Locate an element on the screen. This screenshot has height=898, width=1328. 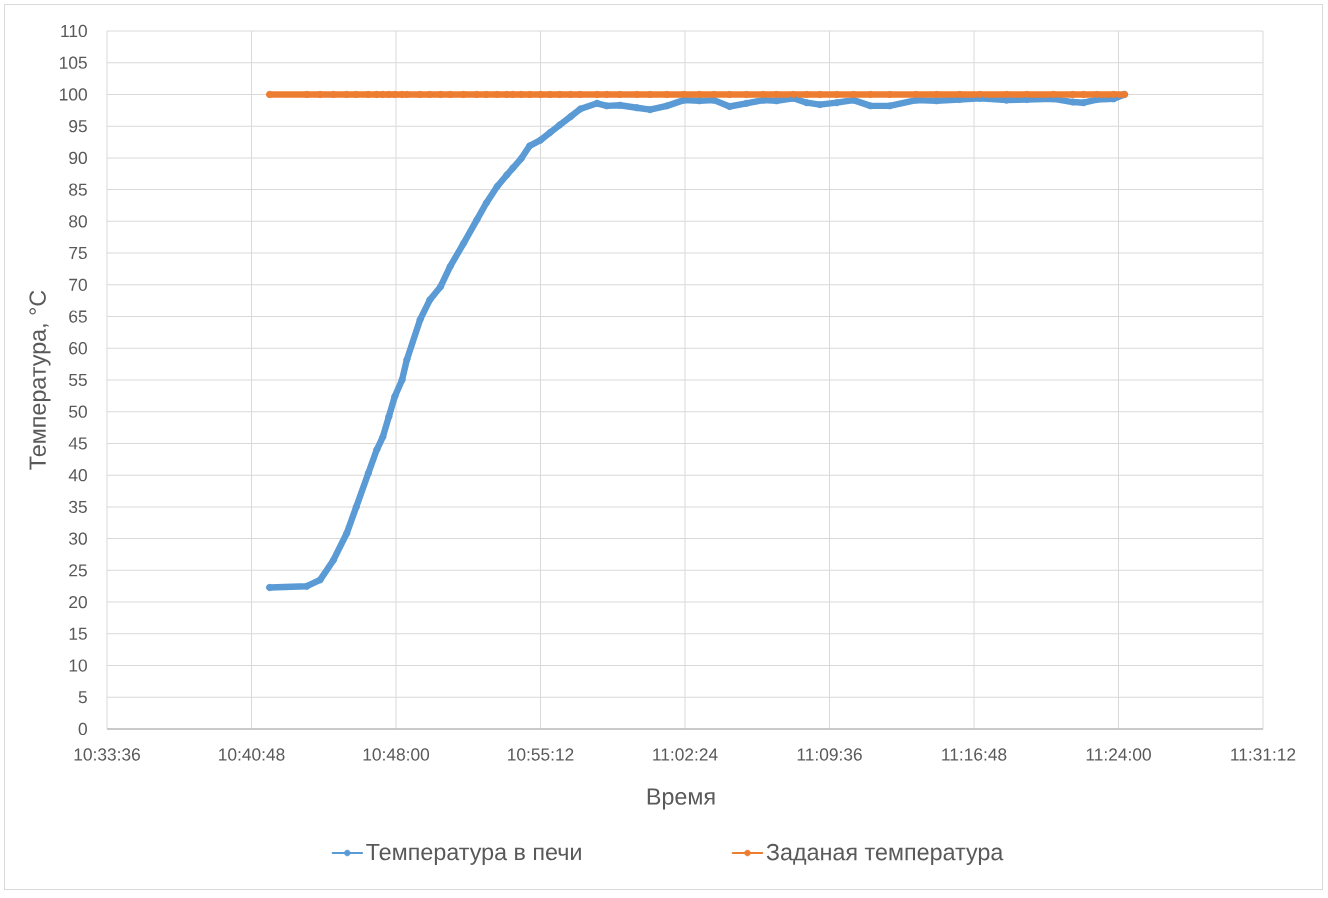
y-tick-label: 30 is located at coordinates (78, 538).